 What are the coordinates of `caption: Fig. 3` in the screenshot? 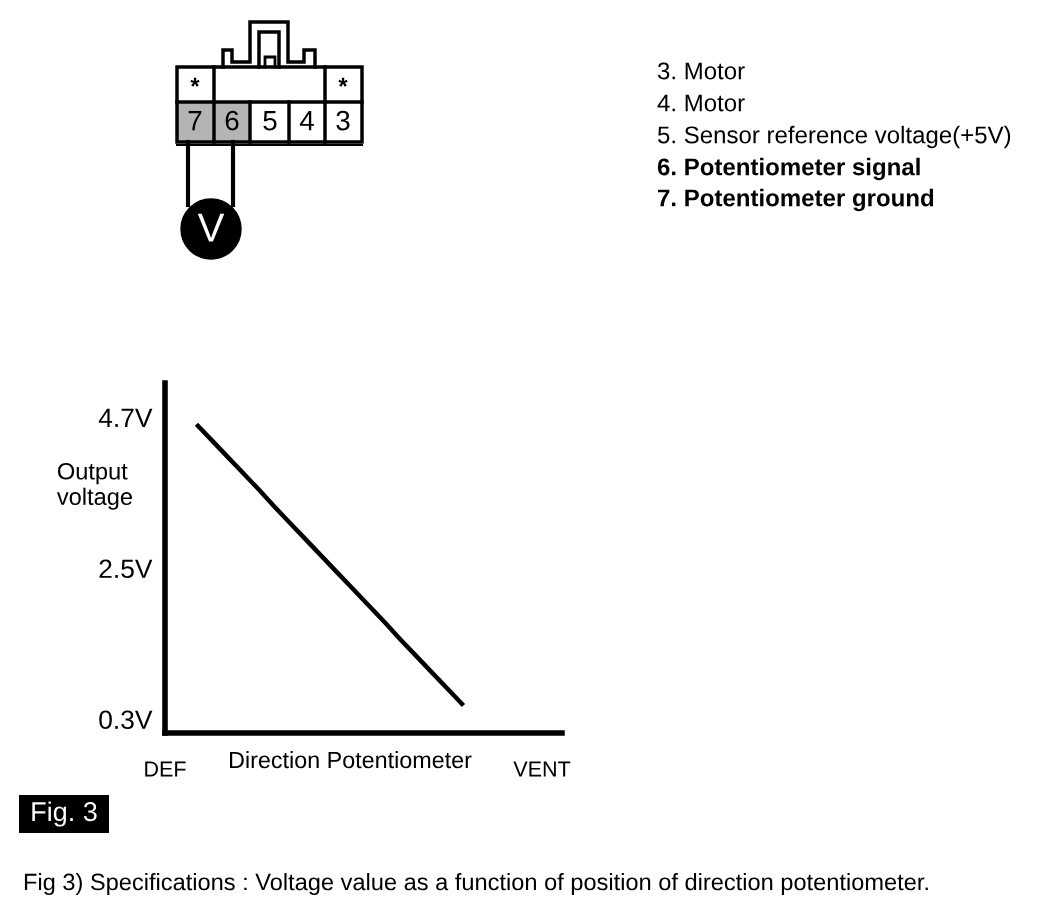 It's located at (64, 814).